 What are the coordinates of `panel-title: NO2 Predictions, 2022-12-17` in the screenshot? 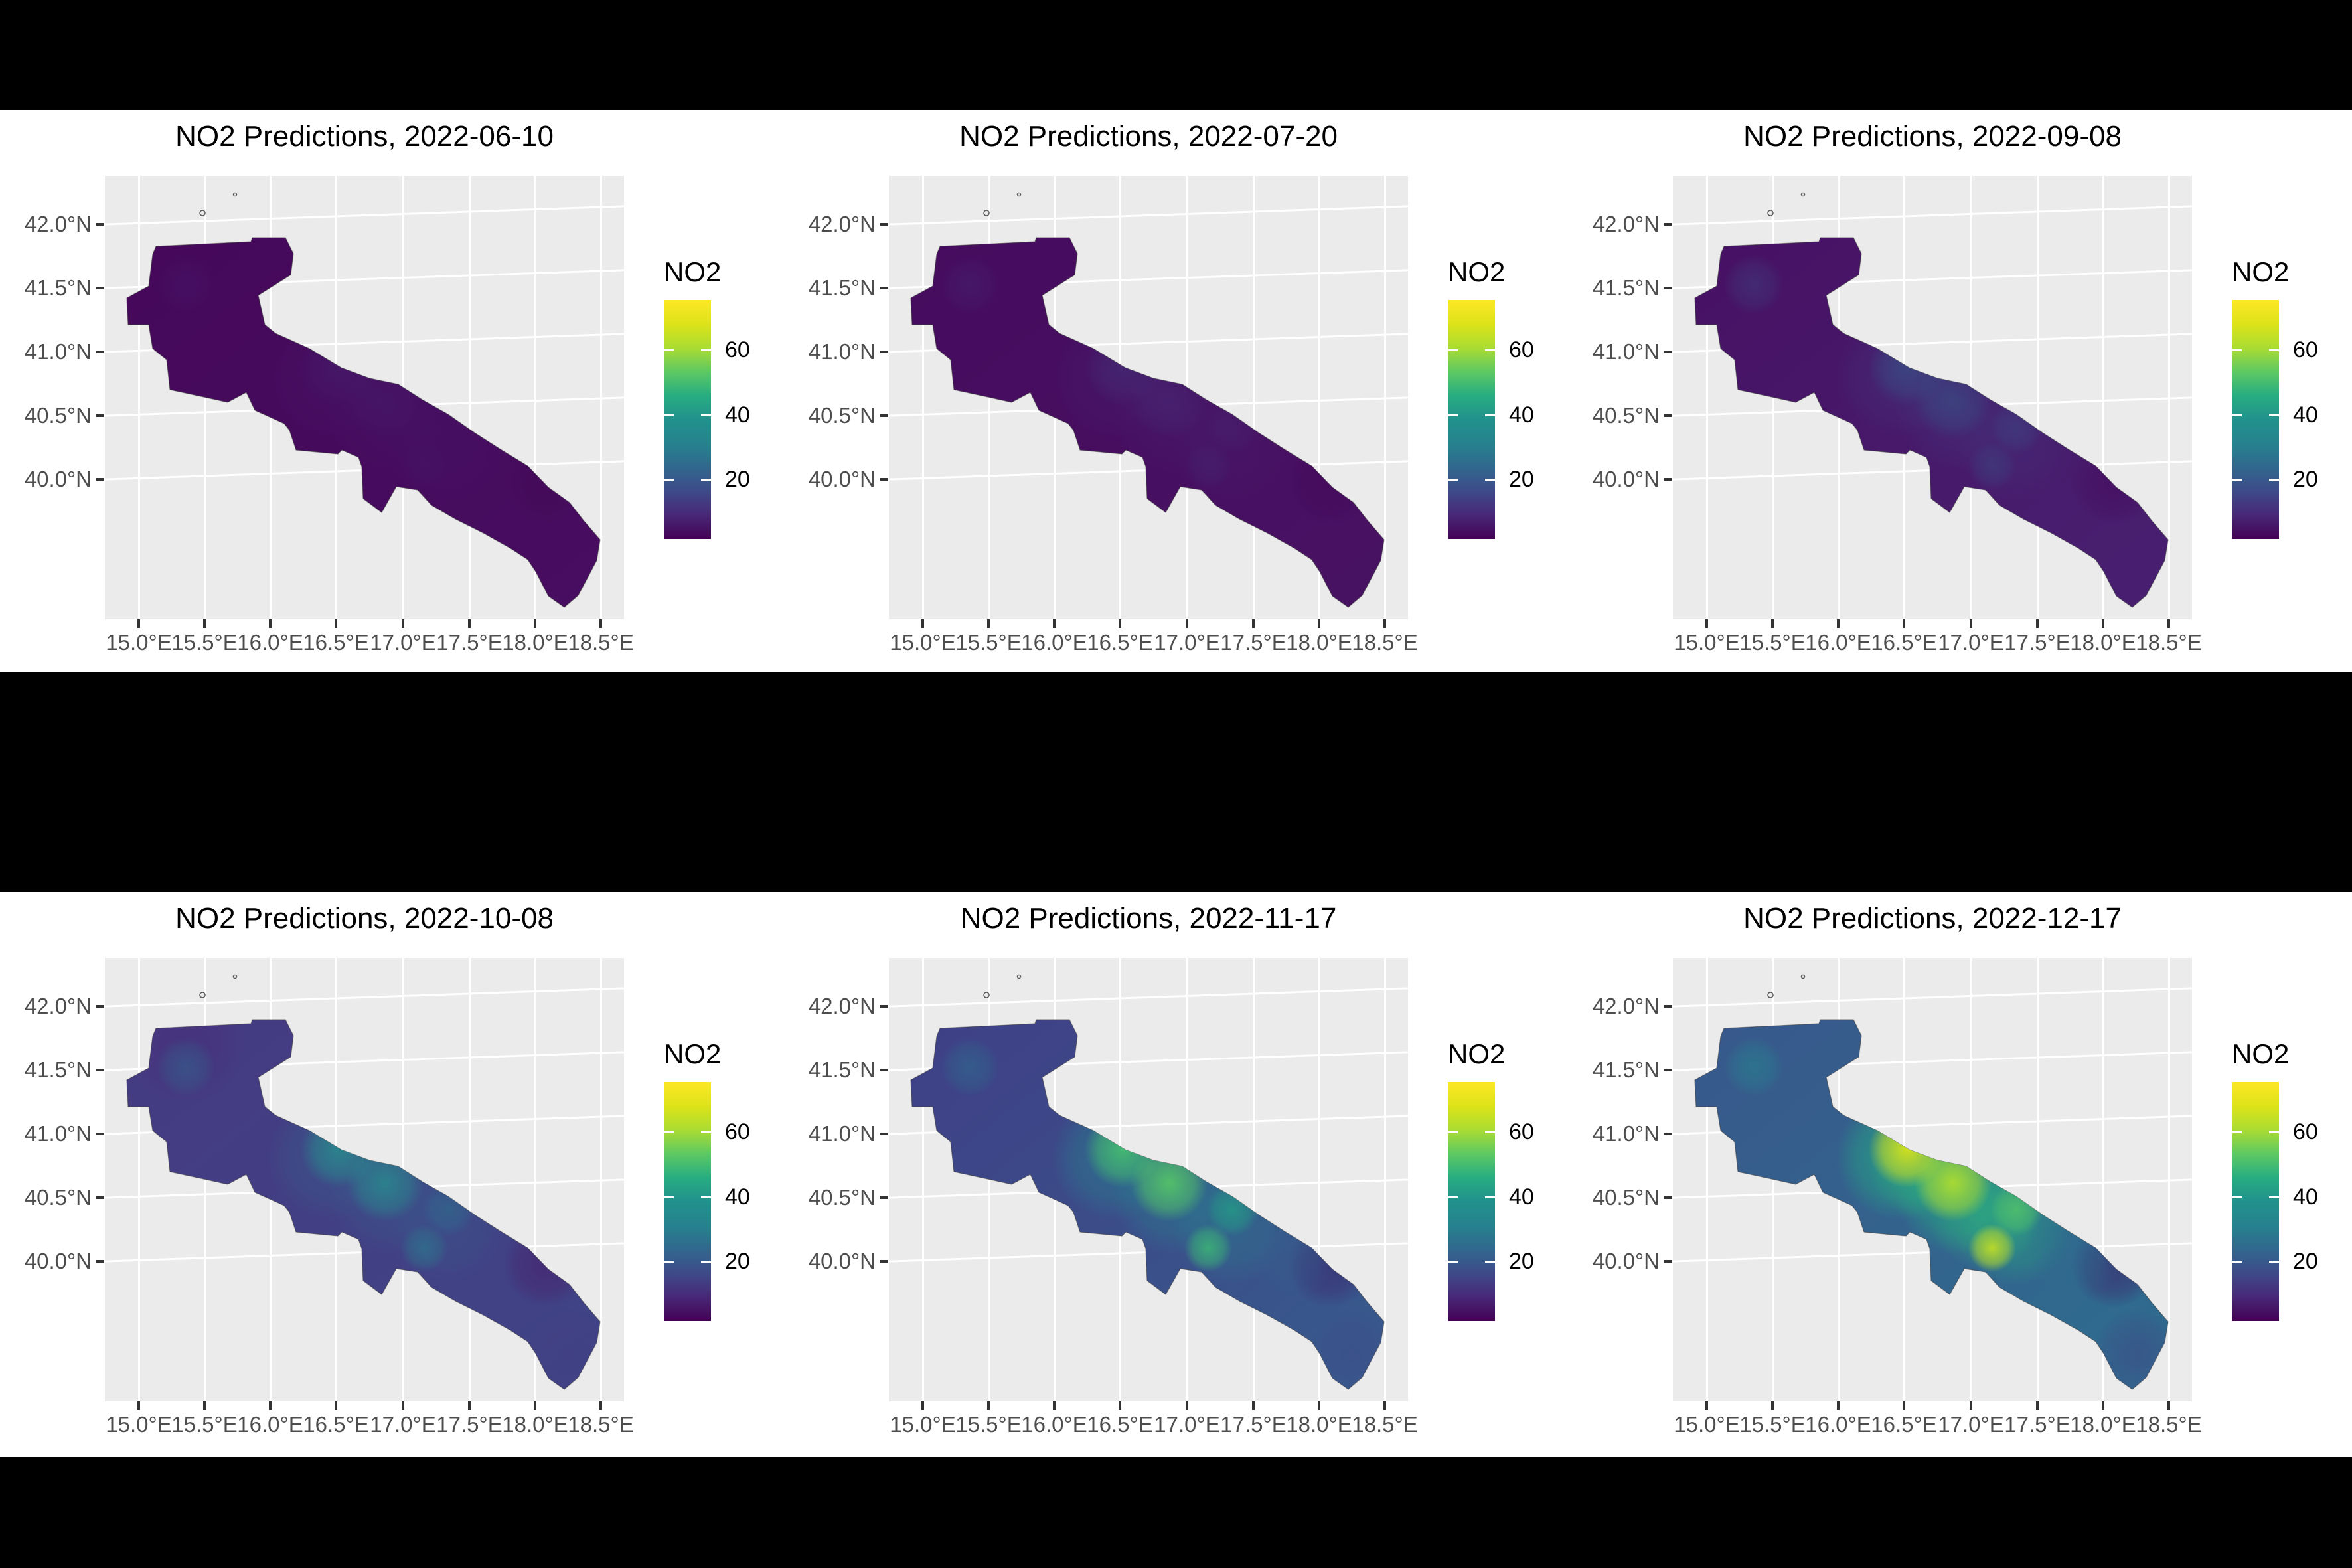 It's located at (1932, 919).